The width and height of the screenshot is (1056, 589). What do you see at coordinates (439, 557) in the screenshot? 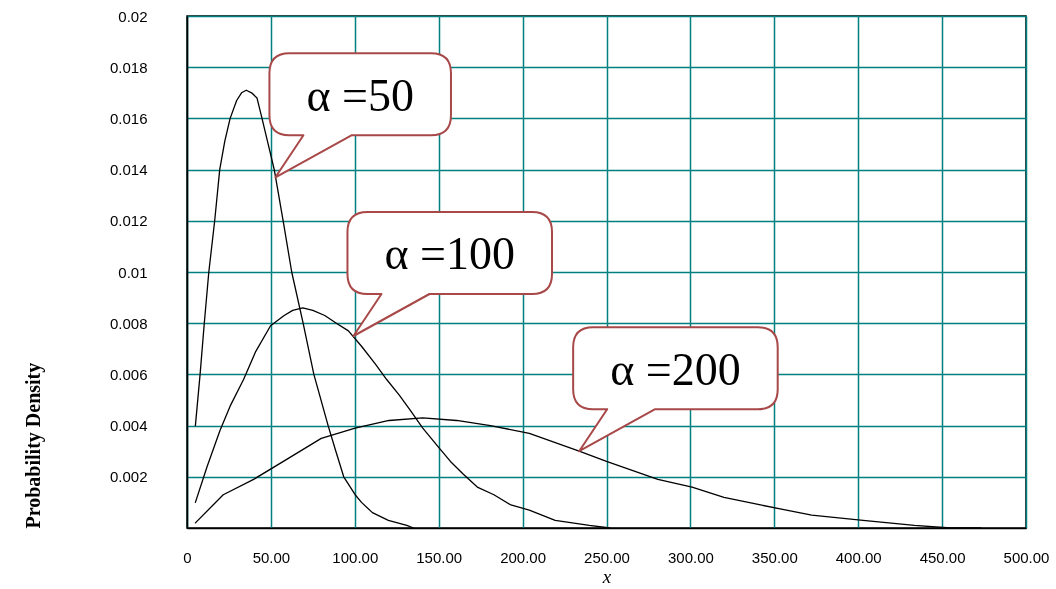
I see `x-tick-label: 150.00` at bounding box center [439, 557].